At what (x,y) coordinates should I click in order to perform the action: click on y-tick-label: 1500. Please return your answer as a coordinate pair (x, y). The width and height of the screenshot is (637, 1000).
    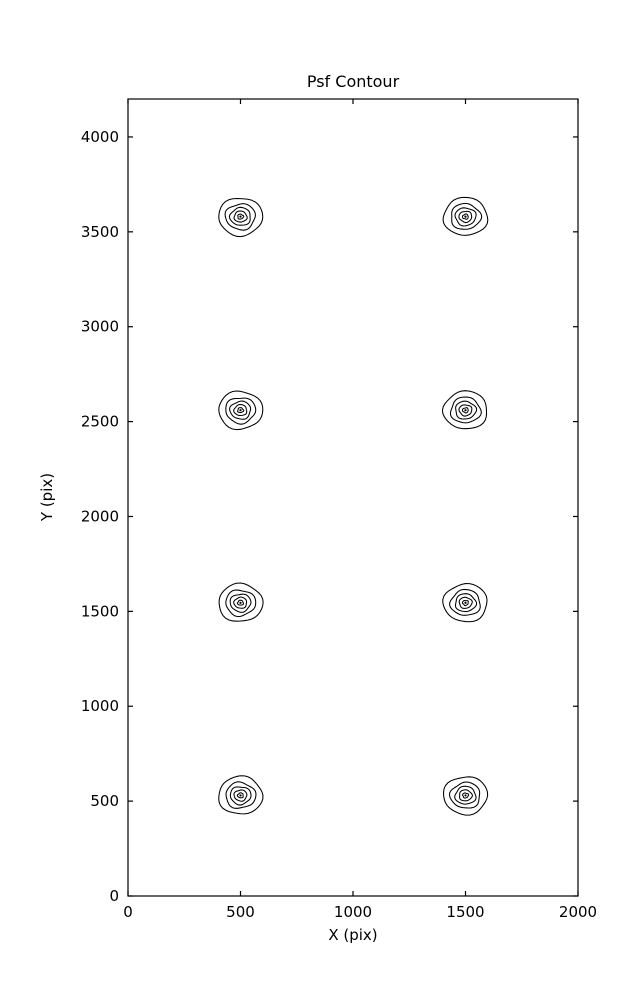
    Looking at the image, I should click on (100, 611).